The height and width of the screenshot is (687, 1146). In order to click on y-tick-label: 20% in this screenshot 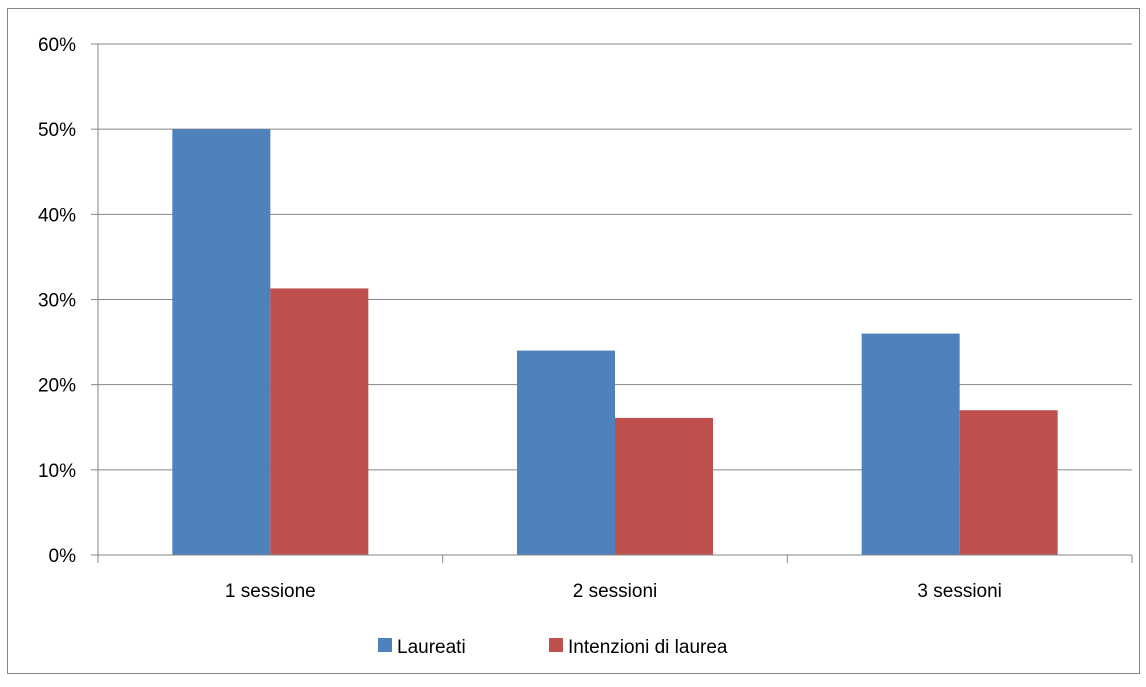, I will do `click(57, 386)`.